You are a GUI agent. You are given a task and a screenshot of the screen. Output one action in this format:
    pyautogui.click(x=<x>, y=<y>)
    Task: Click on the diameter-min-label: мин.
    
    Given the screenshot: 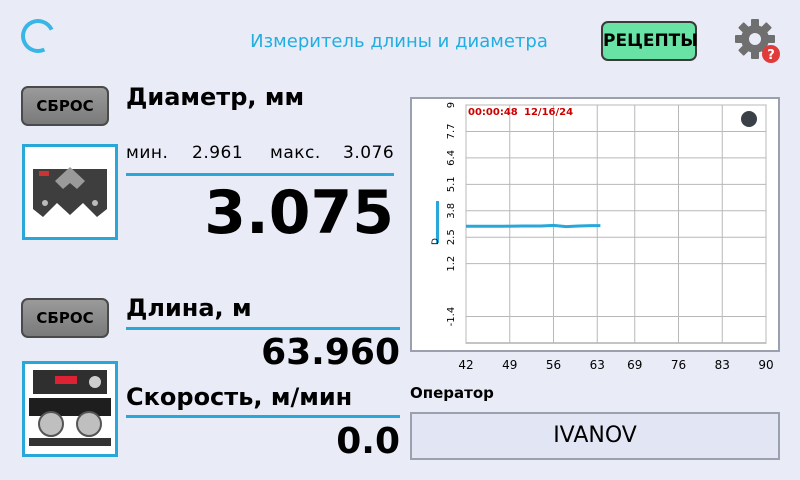 What is the action you would take?
    pyautogui.click(x=147, y=153)
    